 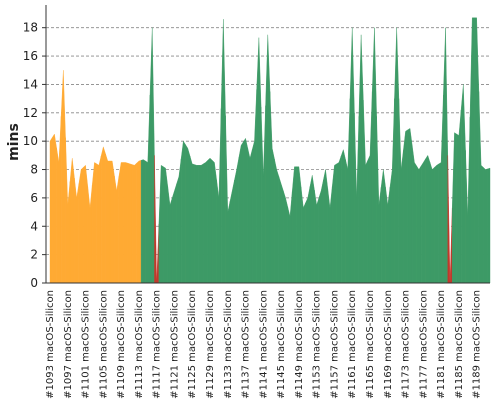 What do you see at coordinates (281, 344) in the screenshot?
I see `x-tick-label: #1145 macOS-Silicon` at bounding box center [281, 344].